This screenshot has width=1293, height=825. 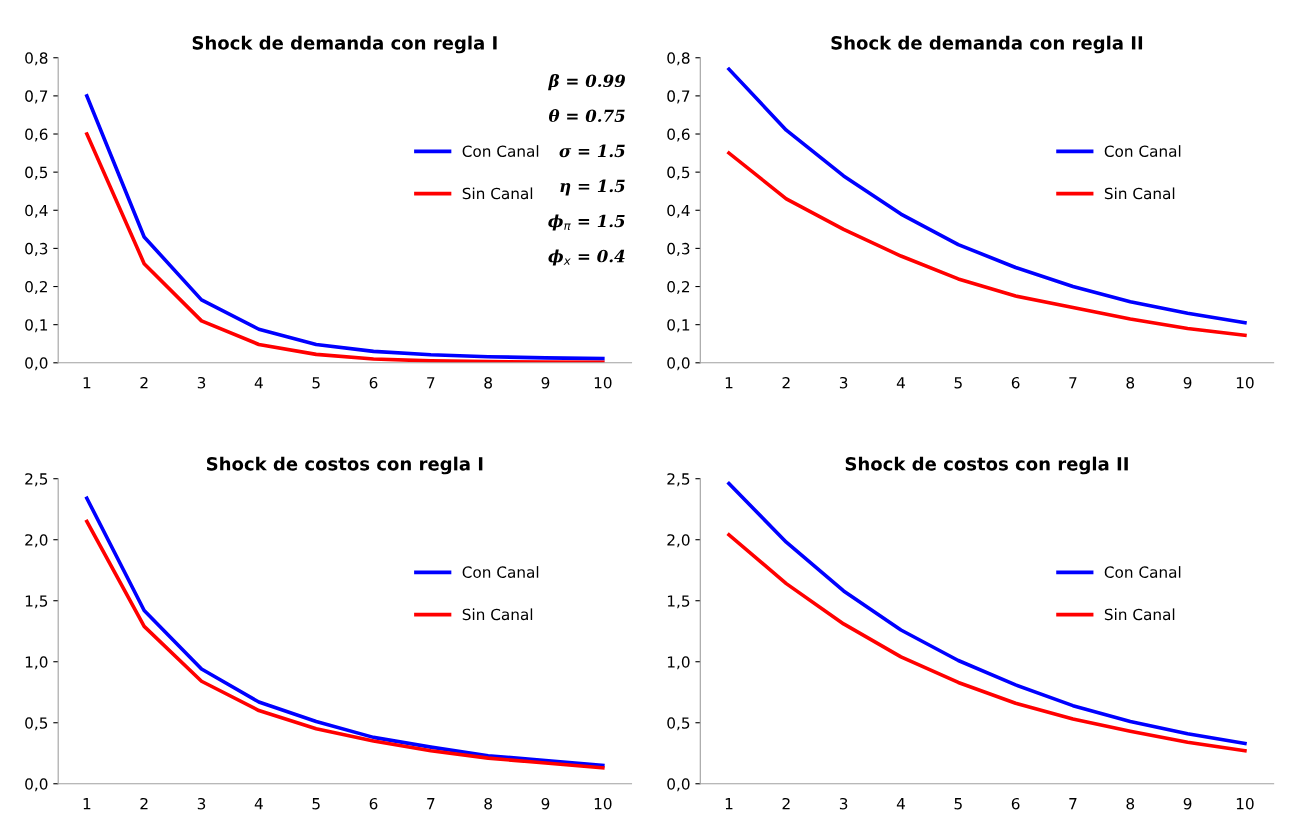 I want to click on annotation: β = 0.99, so click(x=586, y=82).